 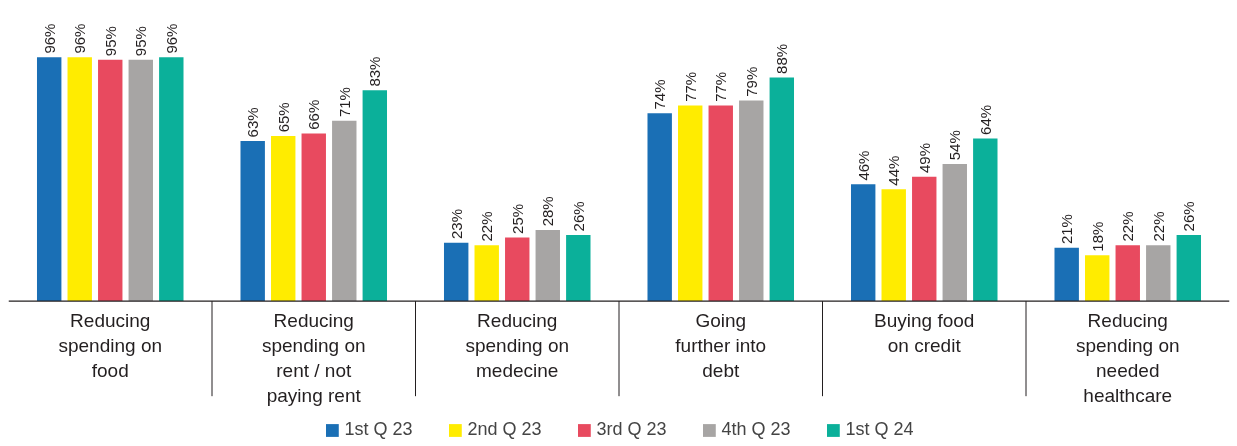 What do you see at coordinates (924, 157) in the screenshot?
I see `data-label: 49%` at bounding box center [924, 157].